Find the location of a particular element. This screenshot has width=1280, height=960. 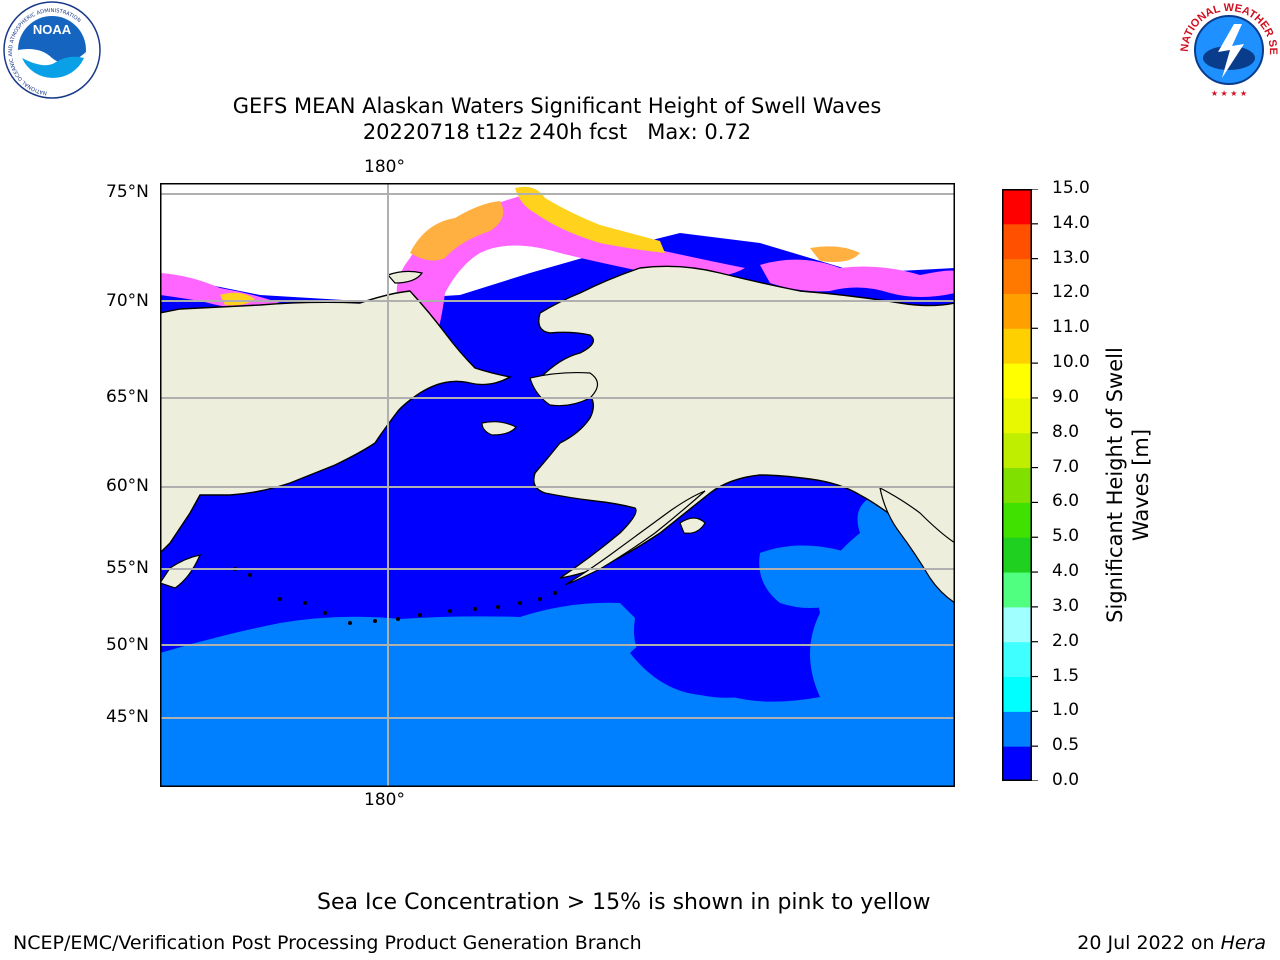

colorbar-tick-label: 12.0 is located at coordinates (1071, 292).